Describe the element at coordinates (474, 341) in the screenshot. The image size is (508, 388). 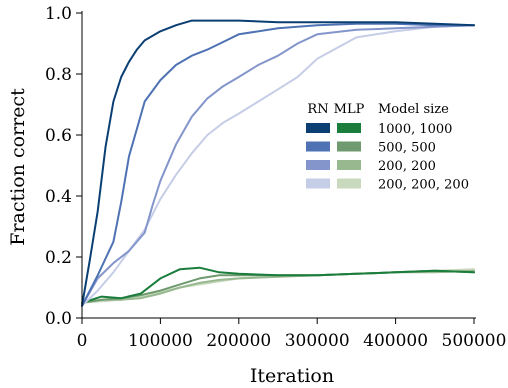
I see `x-tick-label: 500000` at that location.